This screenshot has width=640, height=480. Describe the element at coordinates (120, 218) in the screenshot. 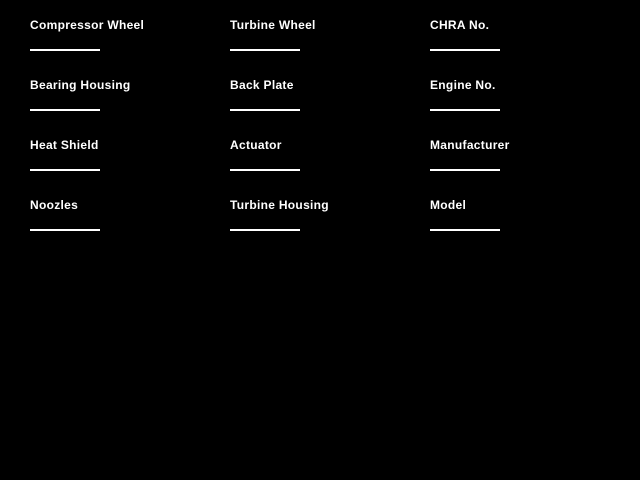

I see `field-noozles: Noozles` at that location.